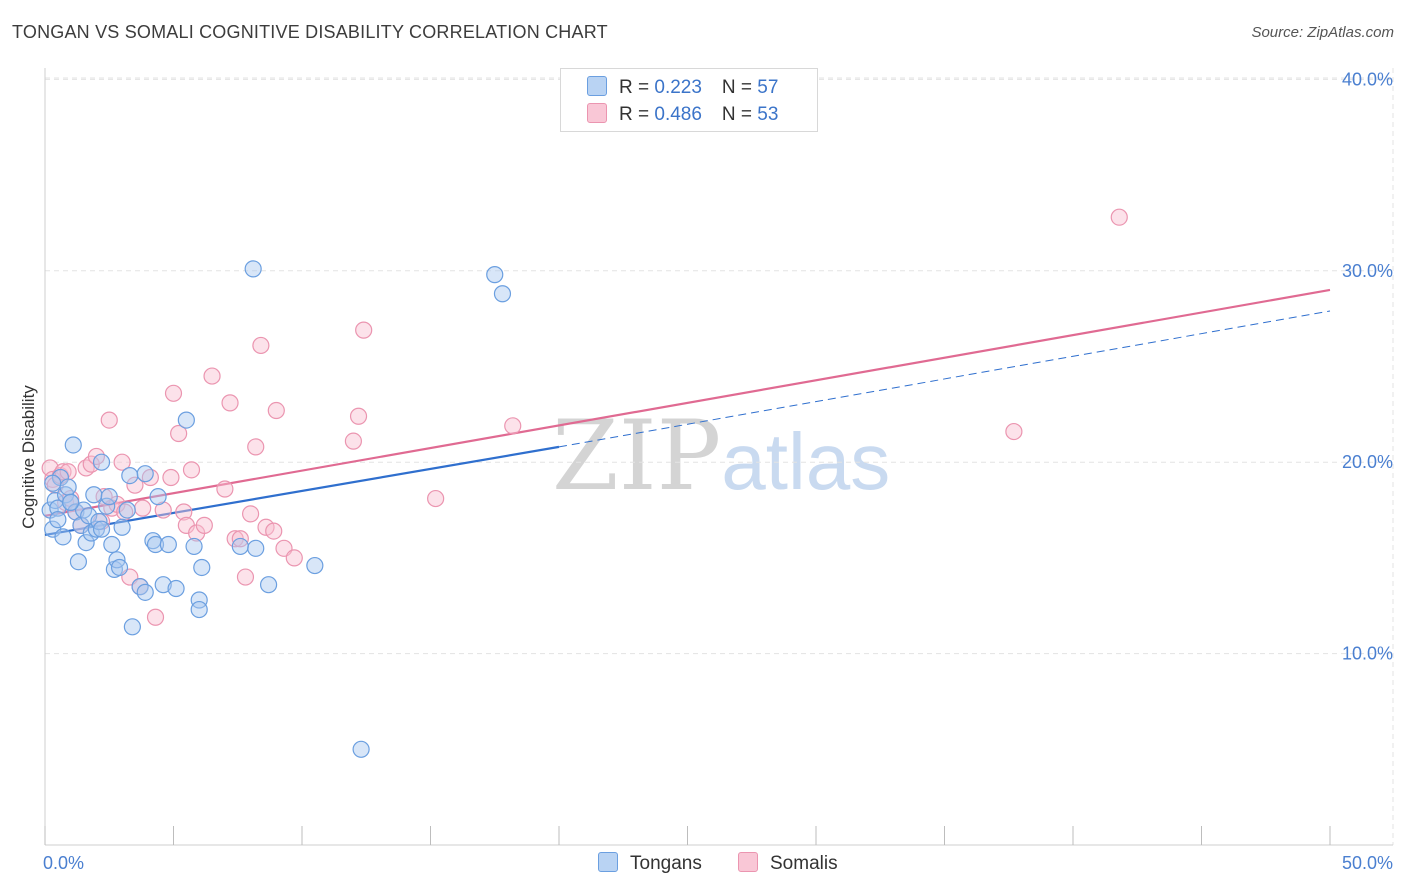  I want to click on somalis-label: Somalis, so click(804, 863).